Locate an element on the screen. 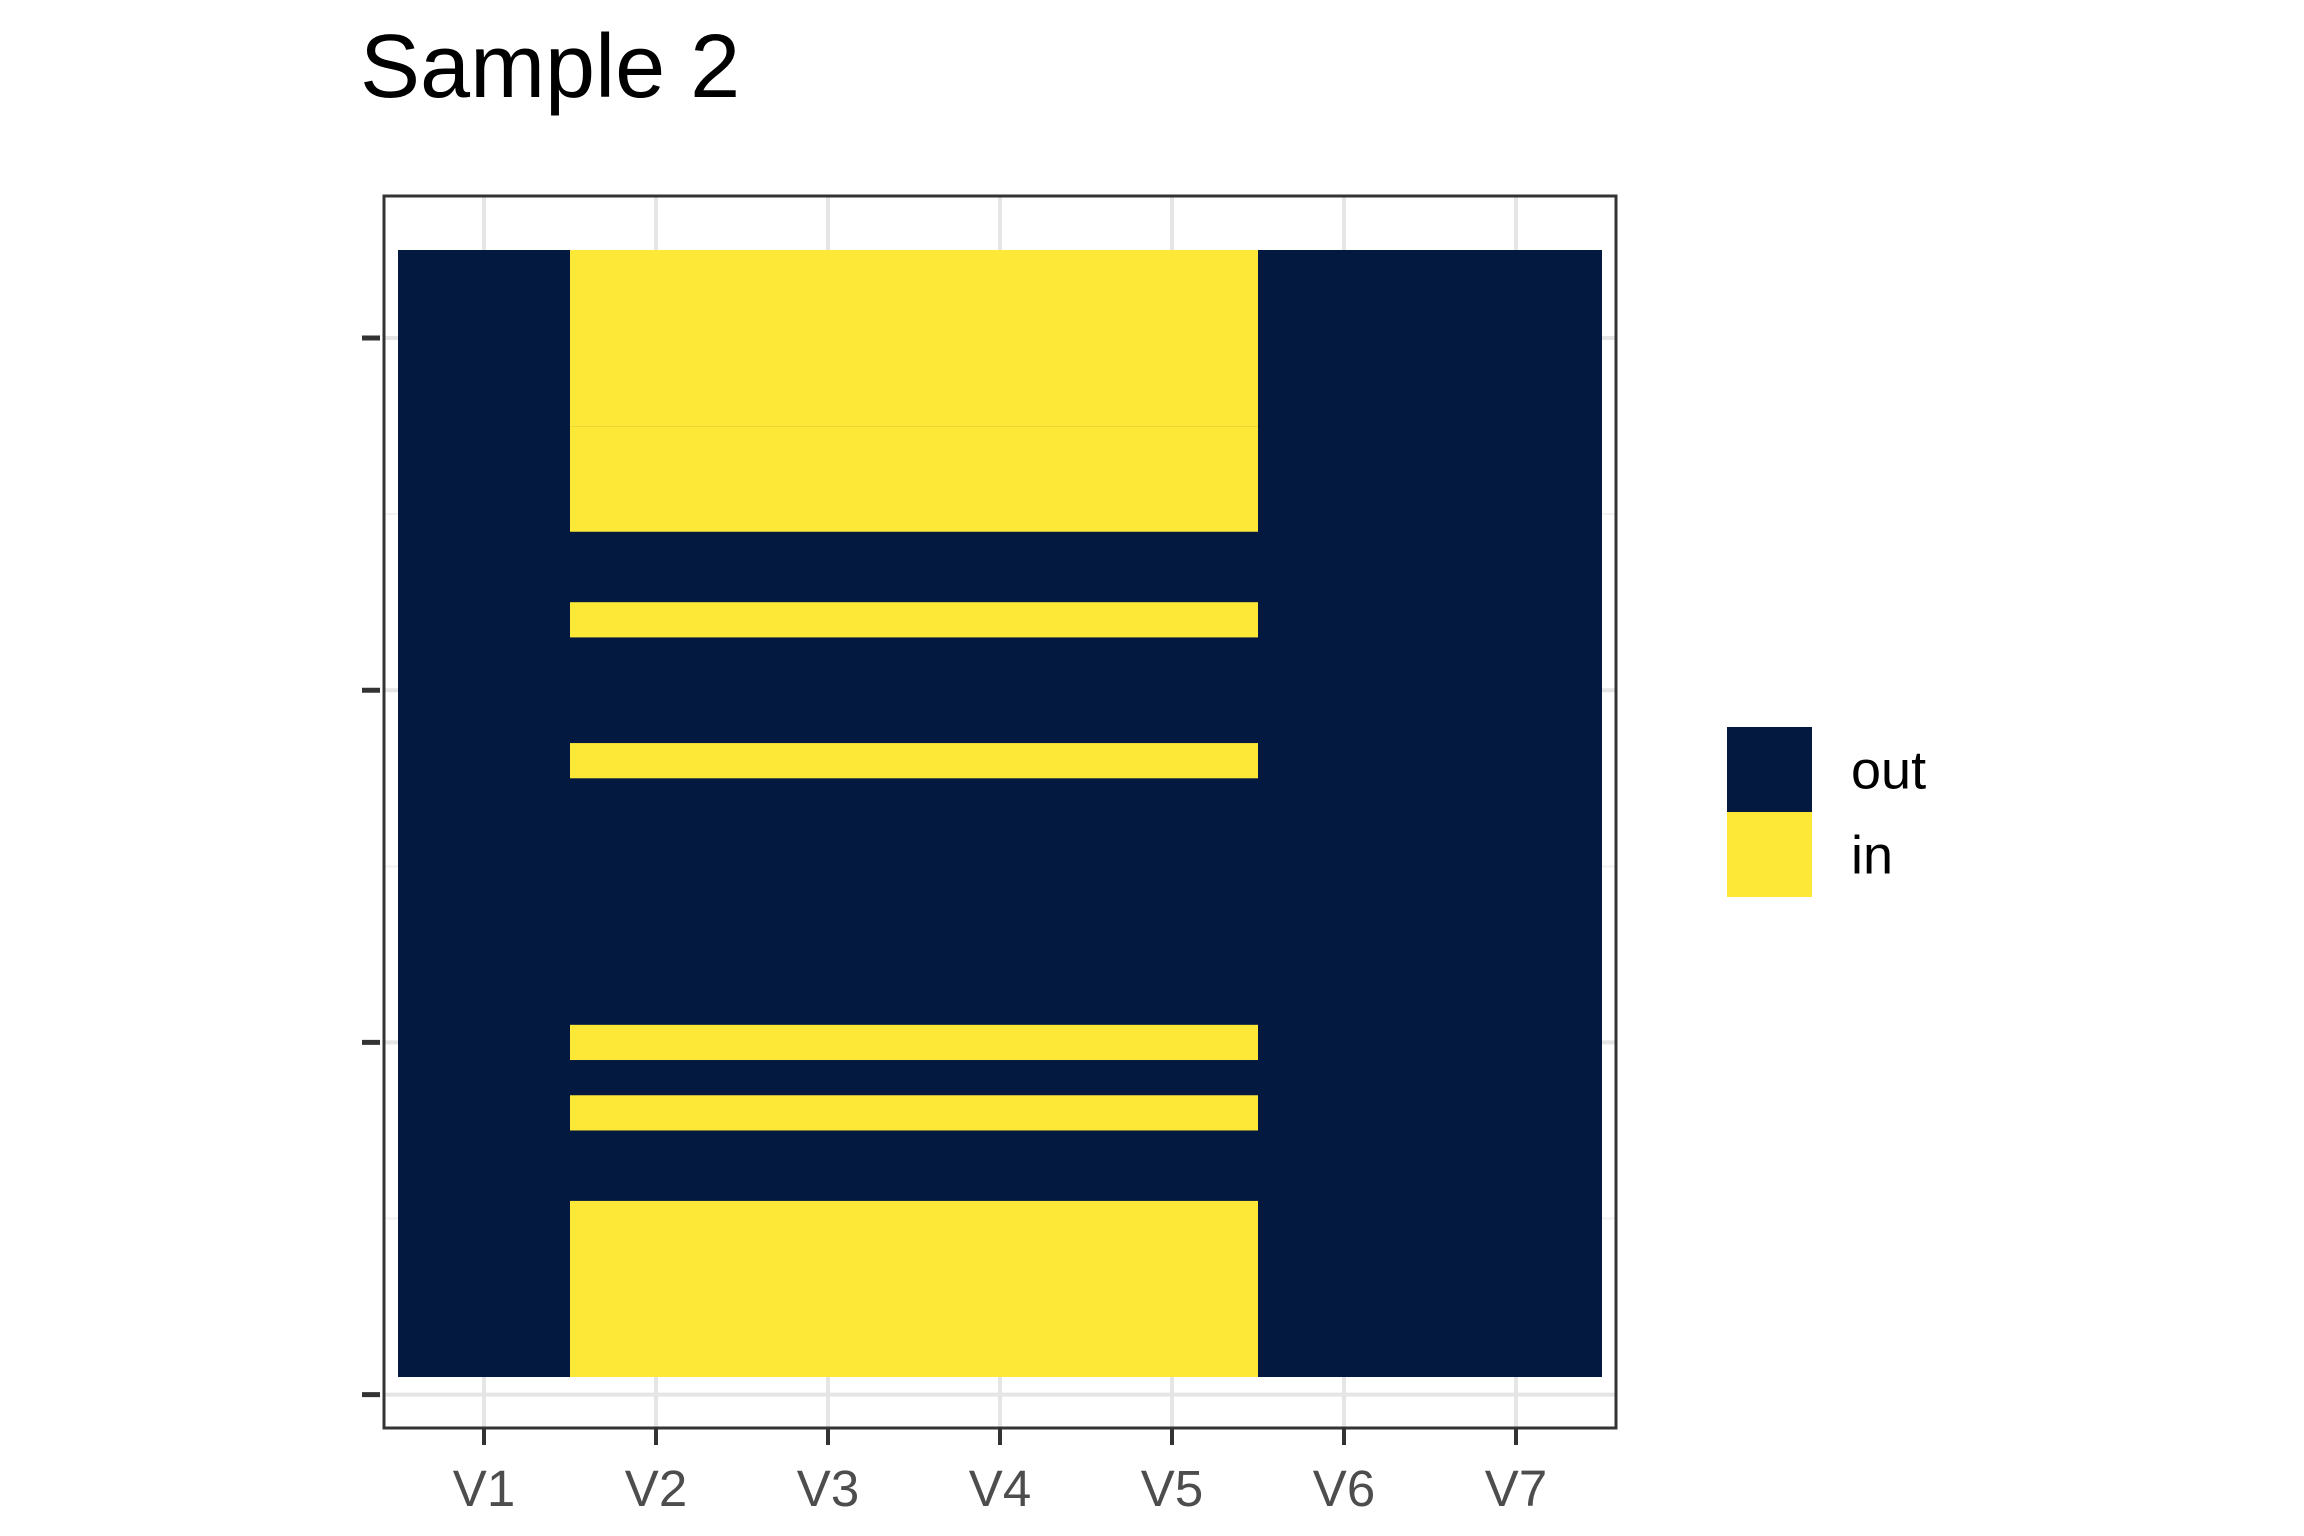 Image resolution: width=2304 pixels, height=1536 pixels. x-tick-label-V7: V7 is located at coordinates (1516, 1488).